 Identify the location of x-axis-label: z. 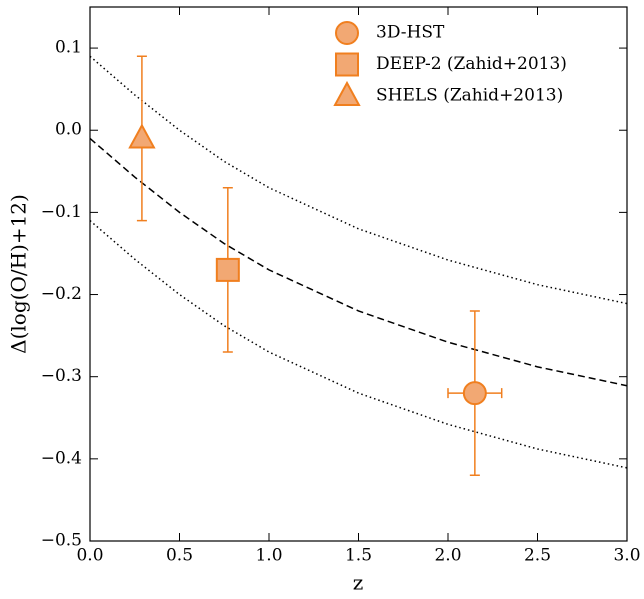
(358, 583).